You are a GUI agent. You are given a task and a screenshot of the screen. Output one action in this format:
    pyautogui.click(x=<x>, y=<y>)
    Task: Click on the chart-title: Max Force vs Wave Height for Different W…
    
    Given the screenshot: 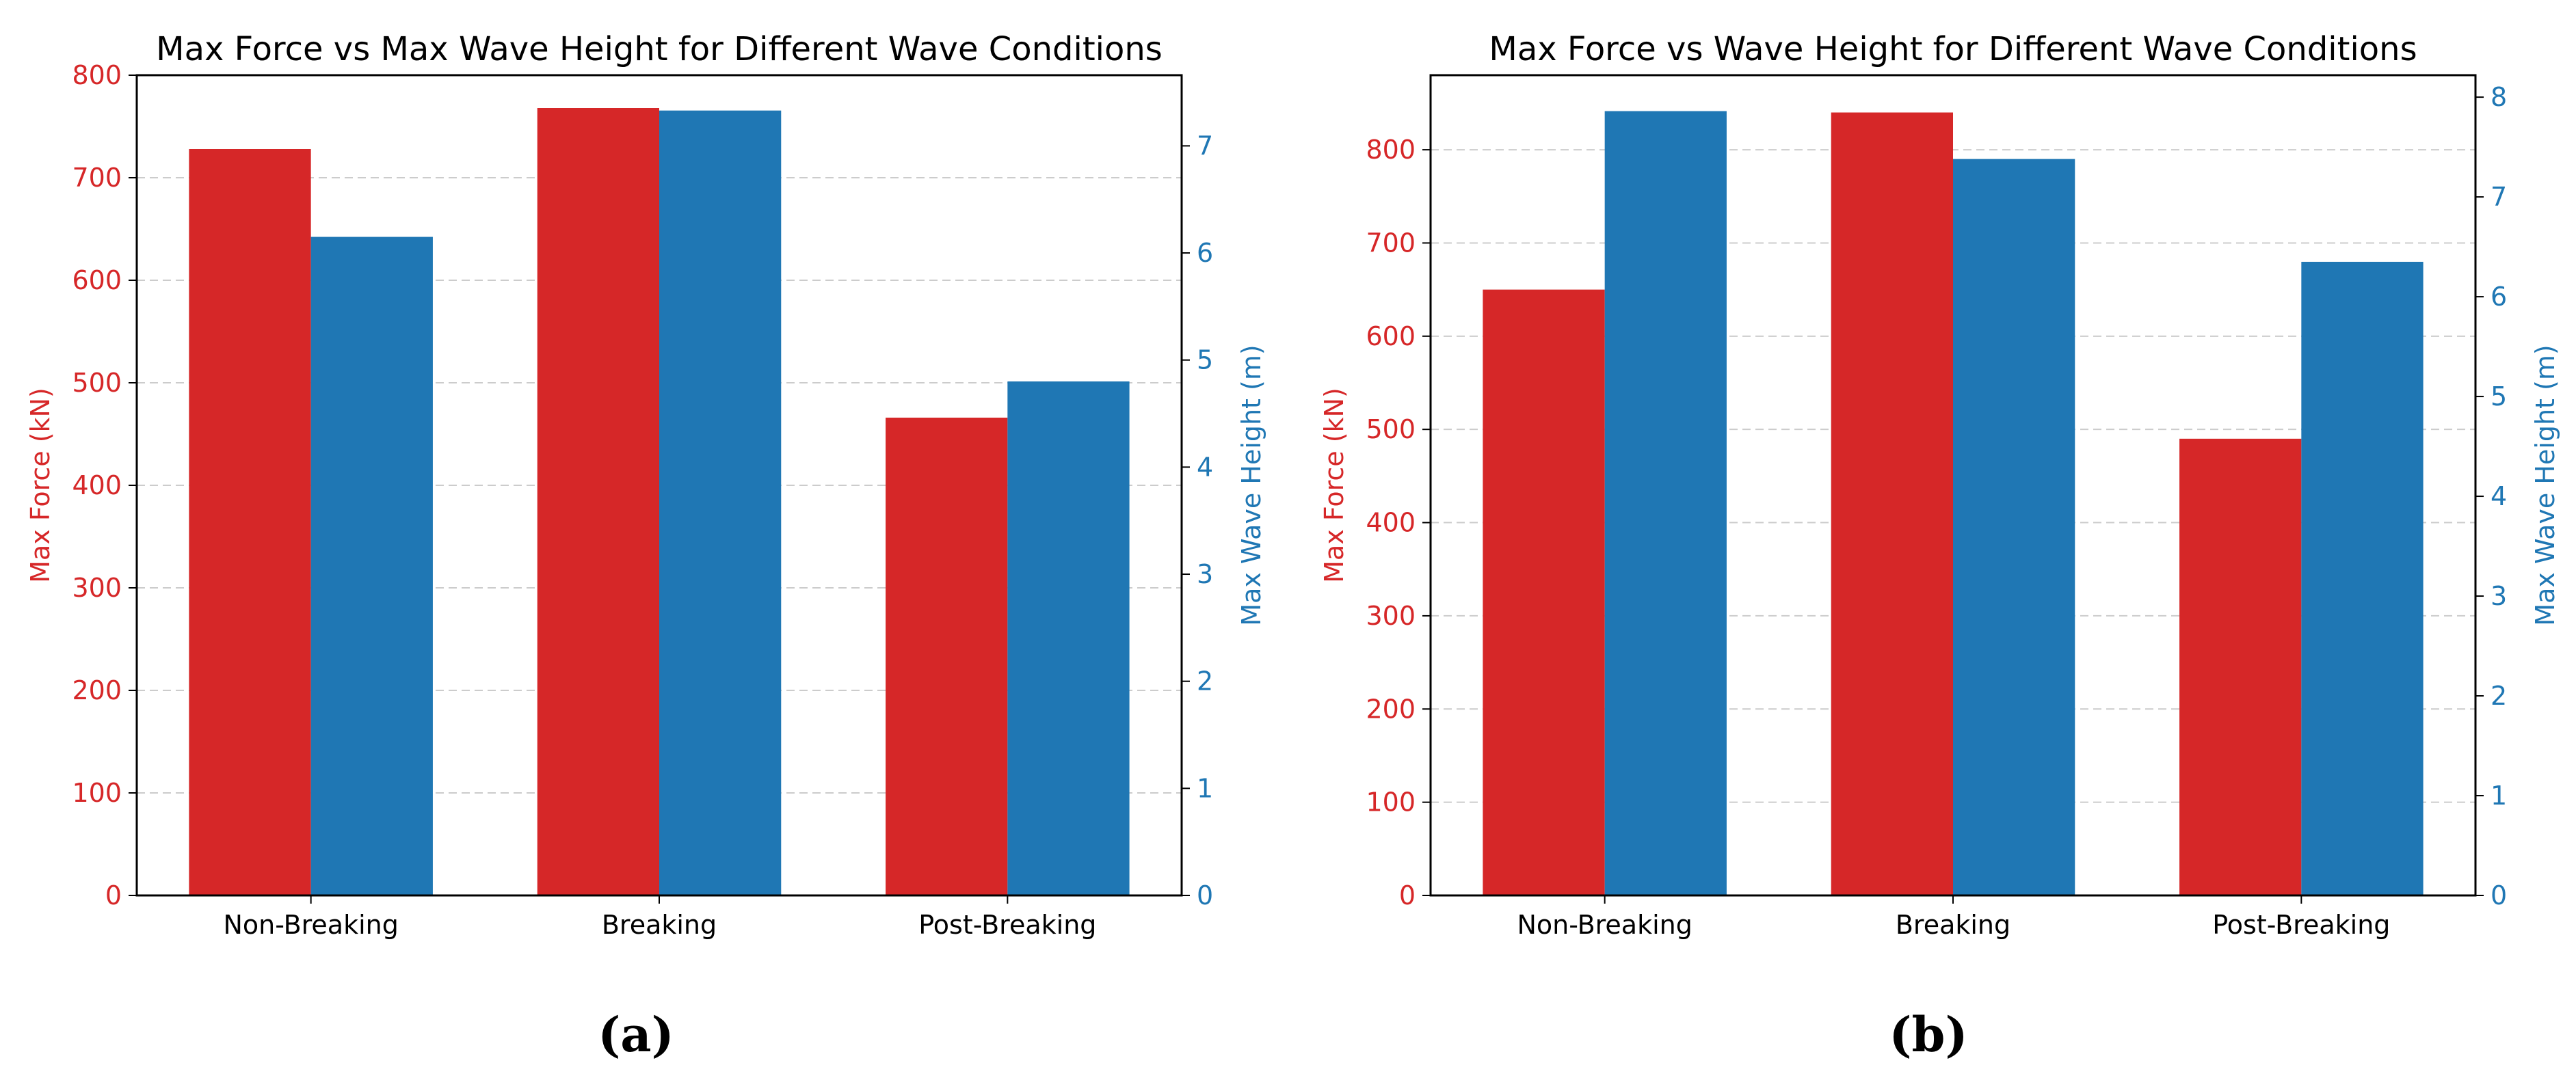 What is the action you would take?
    pyautogui.click(x=1953, y=49)
    